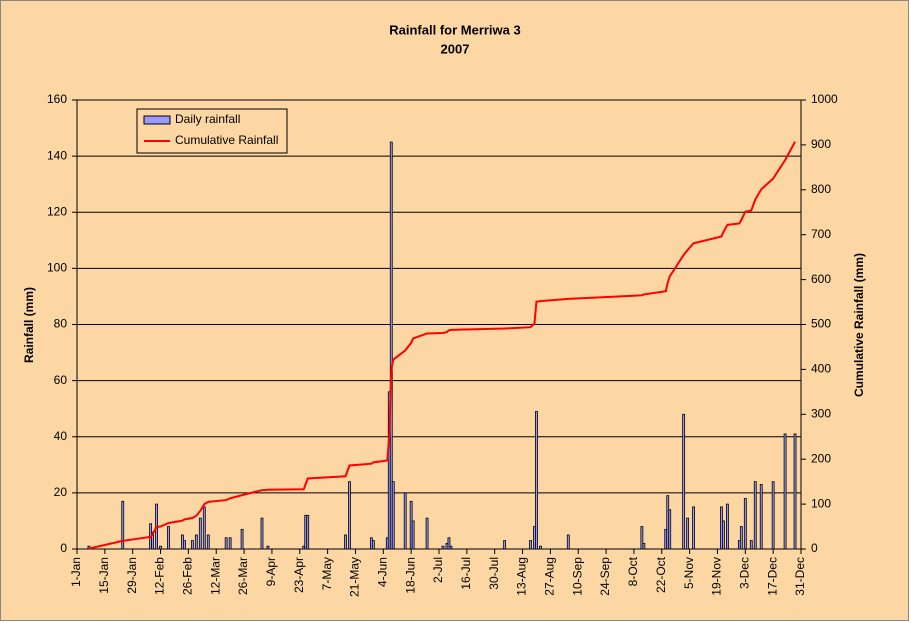 The image size is (911, 623). Describe the element at coordinates (800, 576) in the screenshot. I see `x-tick-label: 31-Dec` at that location.